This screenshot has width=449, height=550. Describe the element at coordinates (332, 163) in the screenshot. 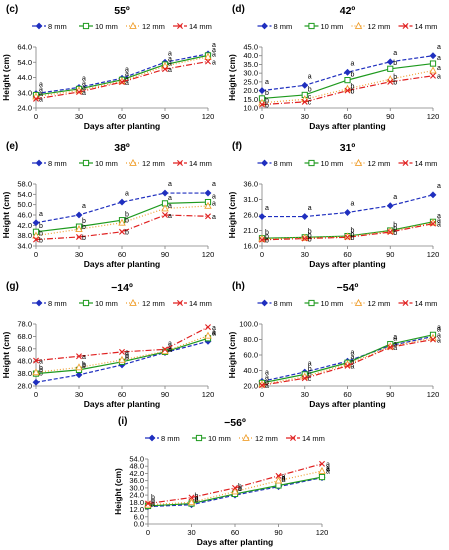

I see `legend-label: 10 mm` at that location.